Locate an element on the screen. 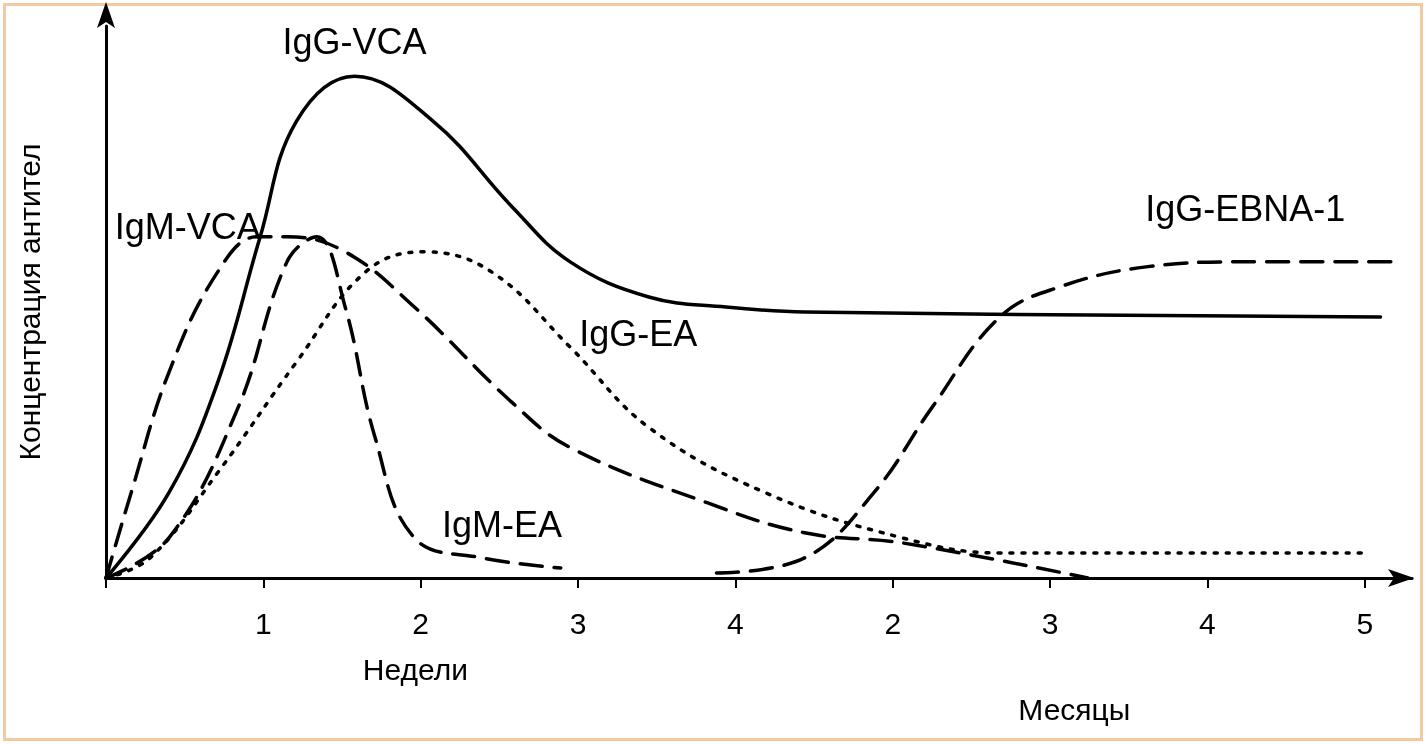  series-label: IgG-EBNA-1 is located at coordinates (1245, 209).